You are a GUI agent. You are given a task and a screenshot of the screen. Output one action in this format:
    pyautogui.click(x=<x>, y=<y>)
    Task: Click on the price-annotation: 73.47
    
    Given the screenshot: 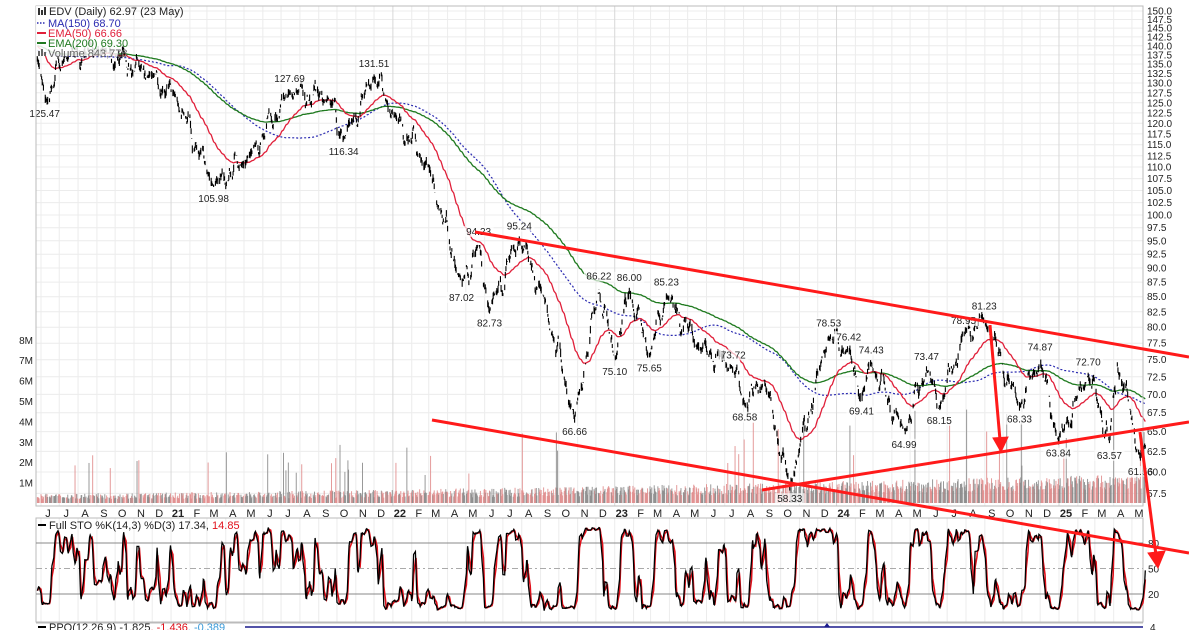 What is the action you would take?
    pyautogui.click(x=926, y=357)
    